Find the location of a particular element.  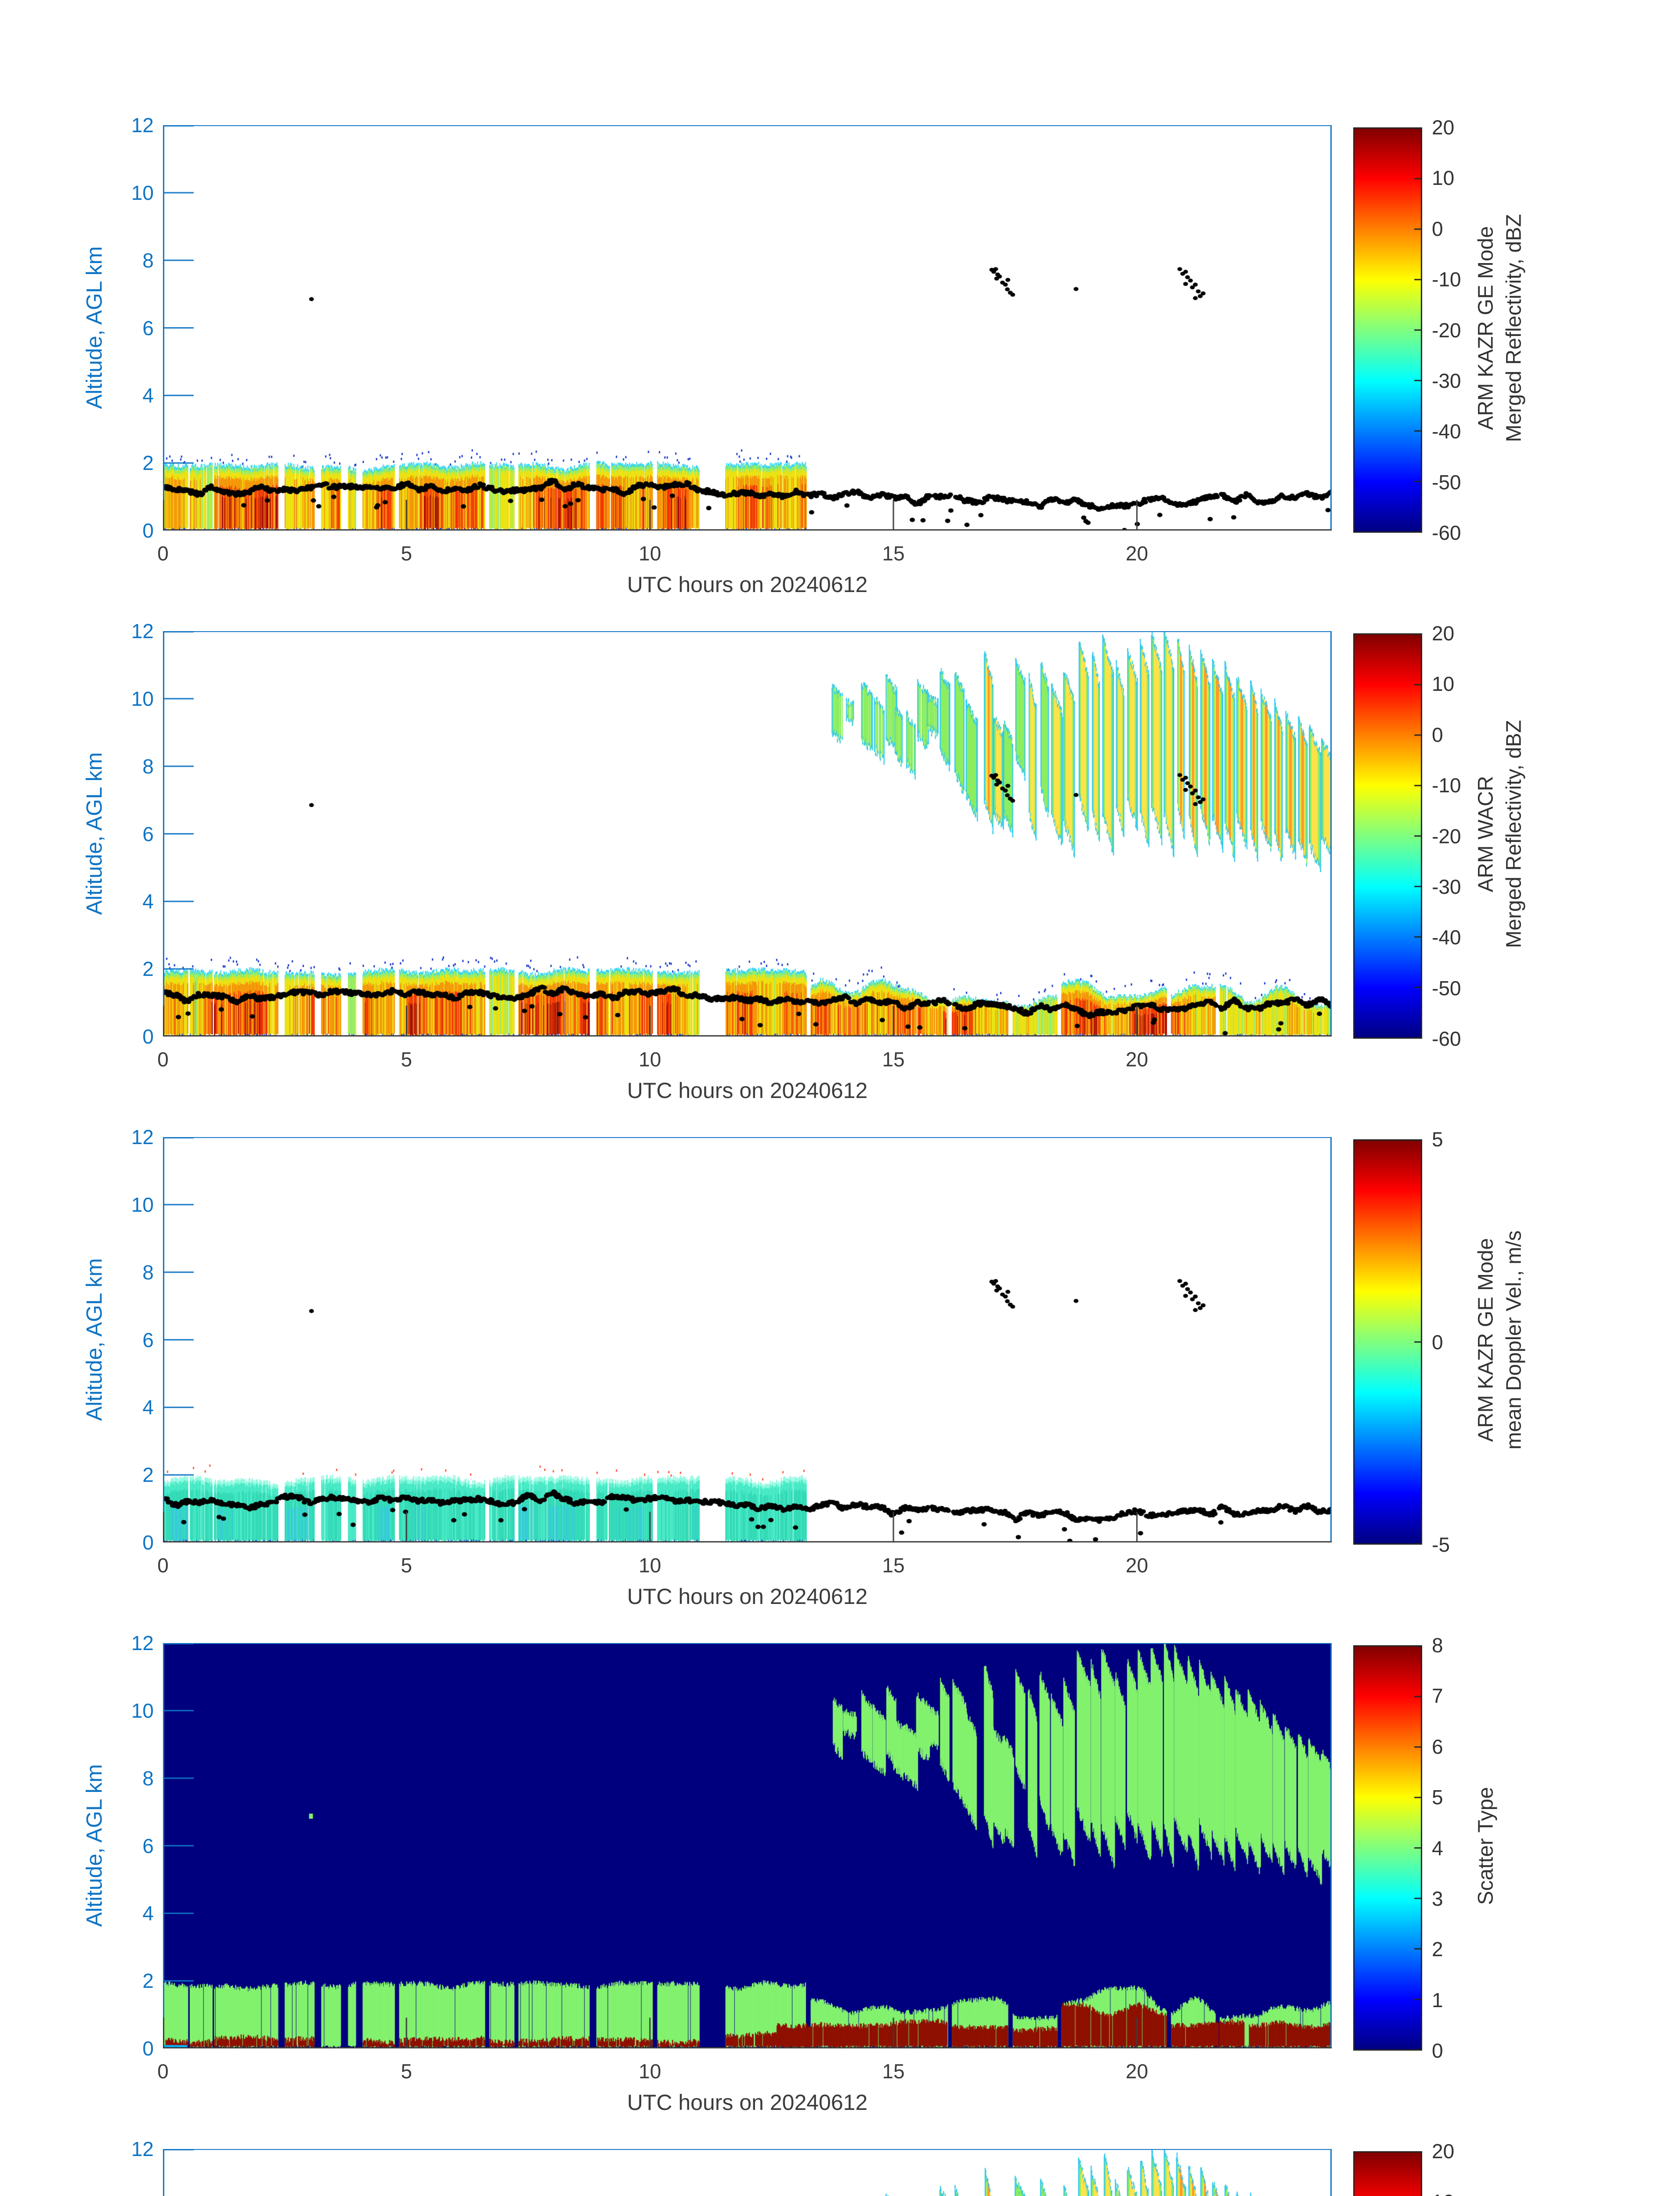

colorbar-label-line2: mean Doppler Vel., m/s is located at coordinates (1514, 1340).